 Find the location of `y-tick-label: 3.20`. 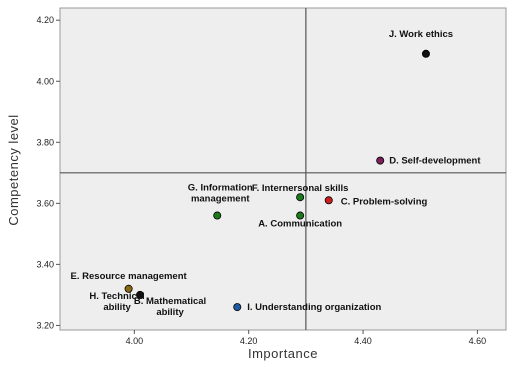

y-tick-label: 3.20 is located at coordinates (45, 325).